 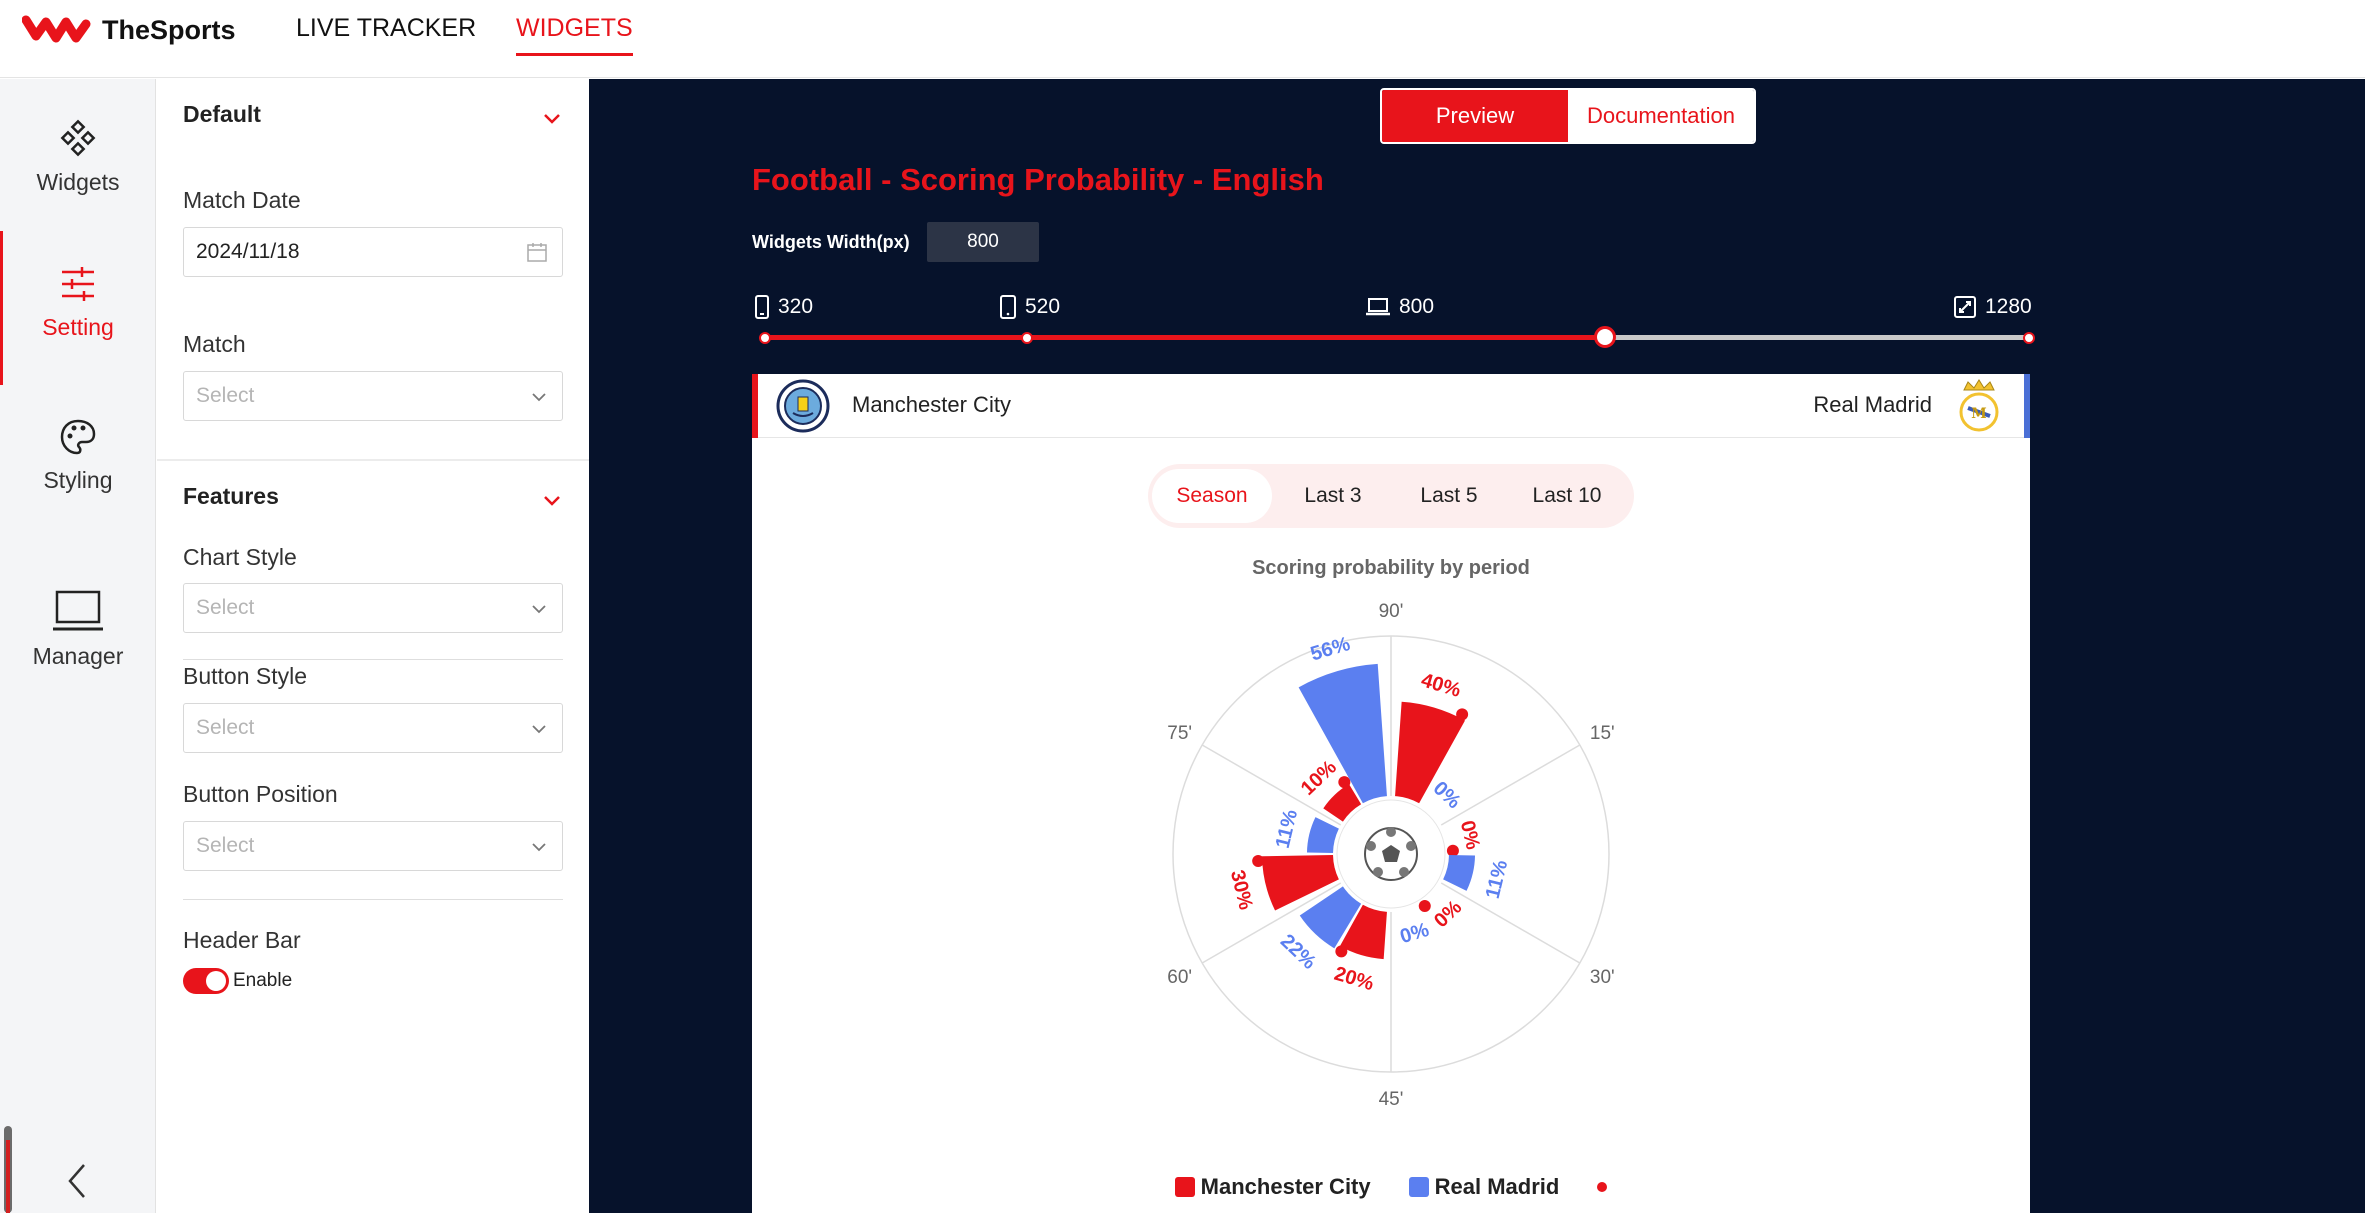 I want to click on sidebar: Widgets Setting Styling Manager, so click(x=78, y=646).